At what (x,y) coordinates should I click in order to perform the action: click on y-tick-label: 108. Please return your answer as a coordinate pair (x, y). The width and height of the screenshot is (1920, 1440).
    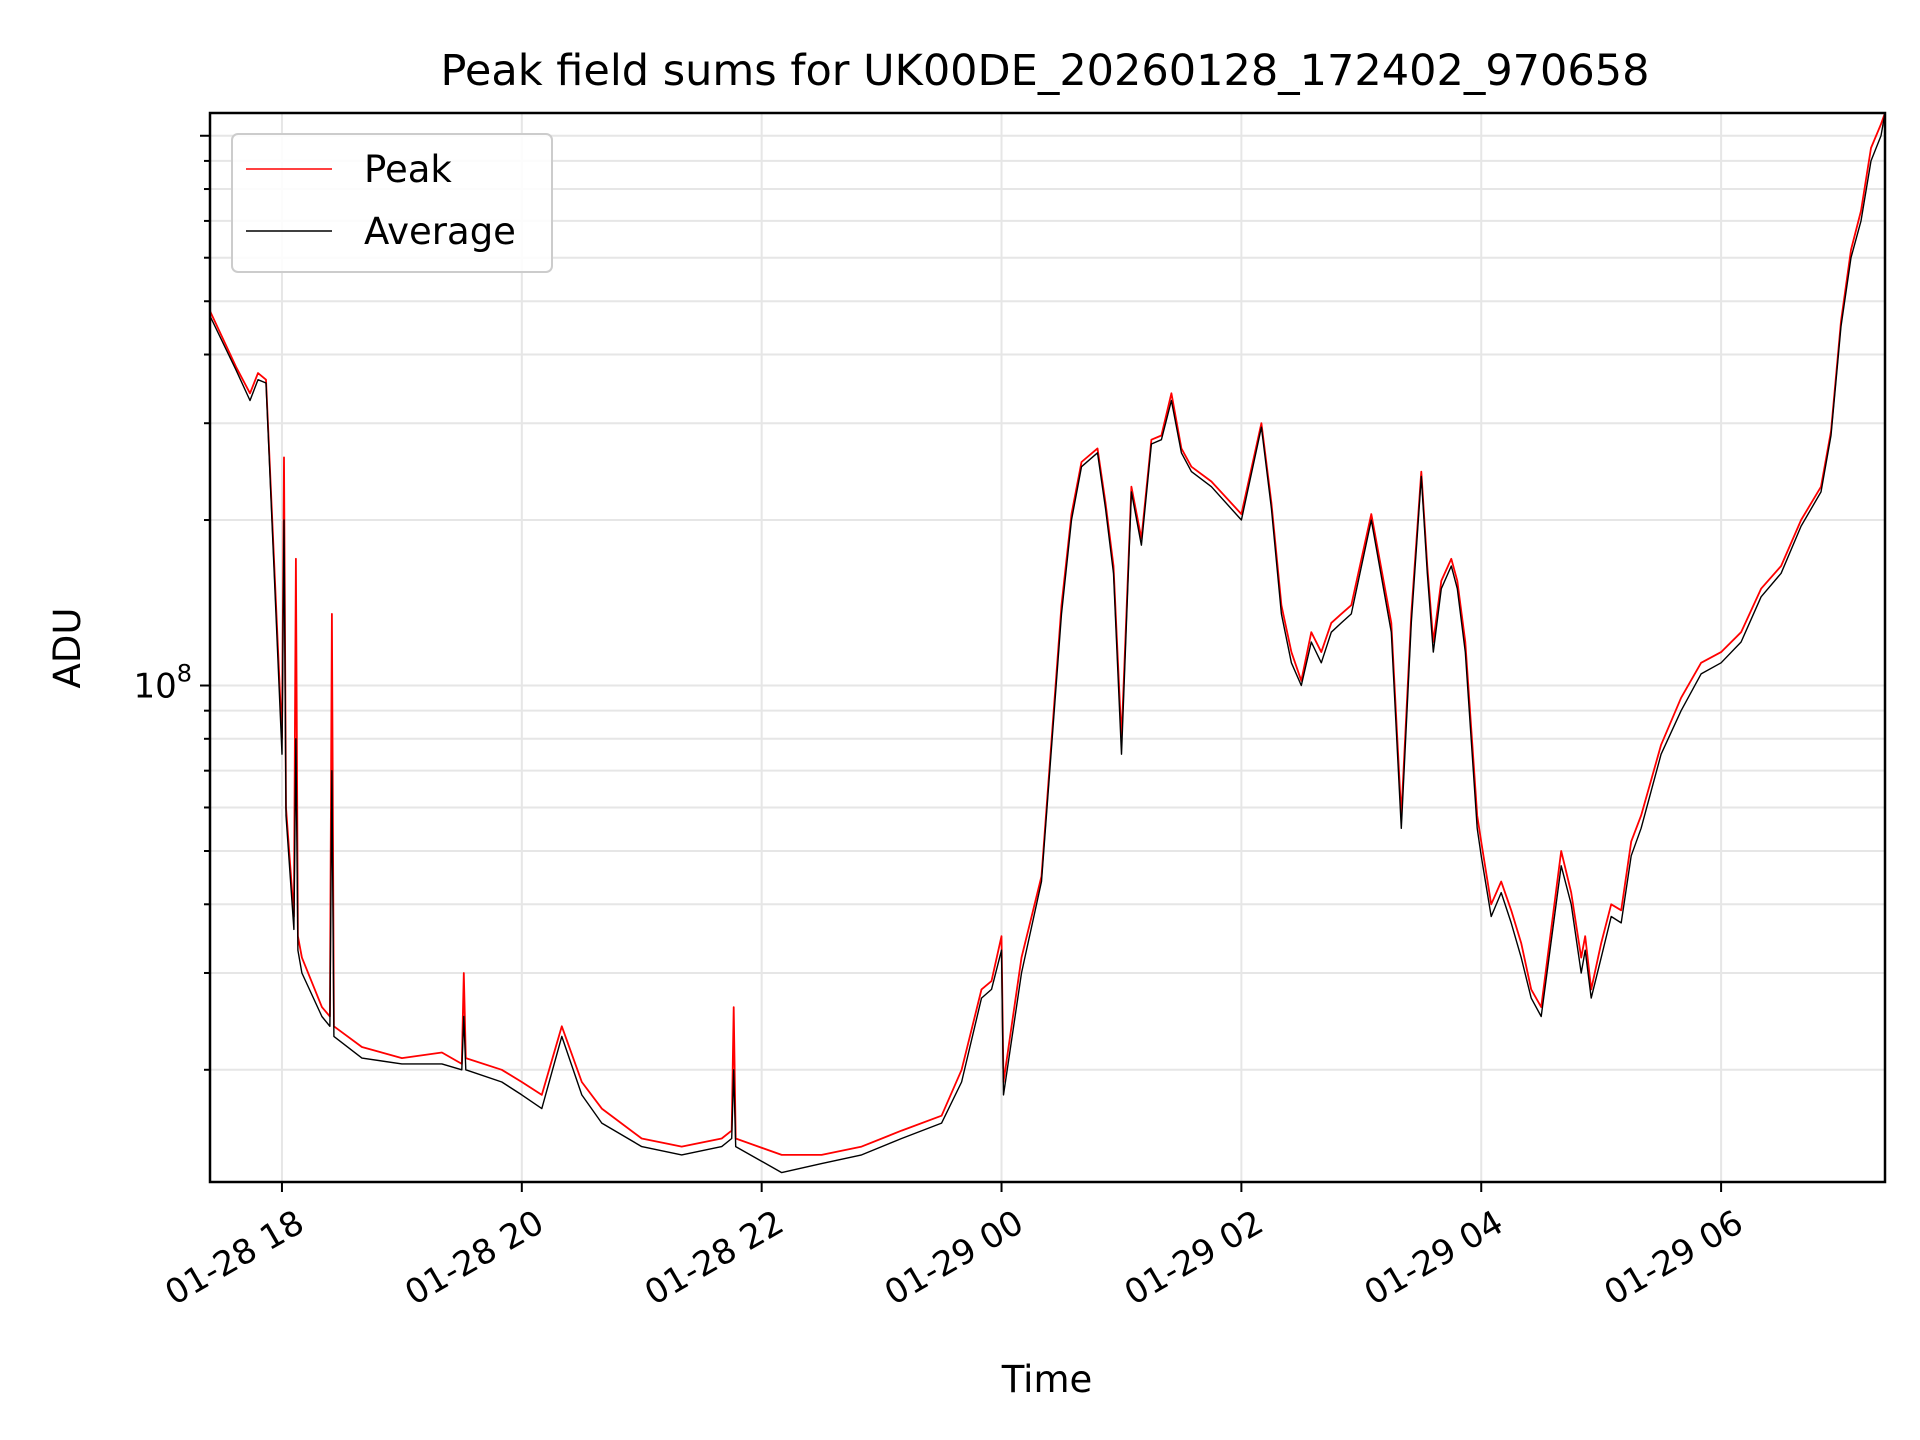
    Looking at the image, I should click on (162, 683).